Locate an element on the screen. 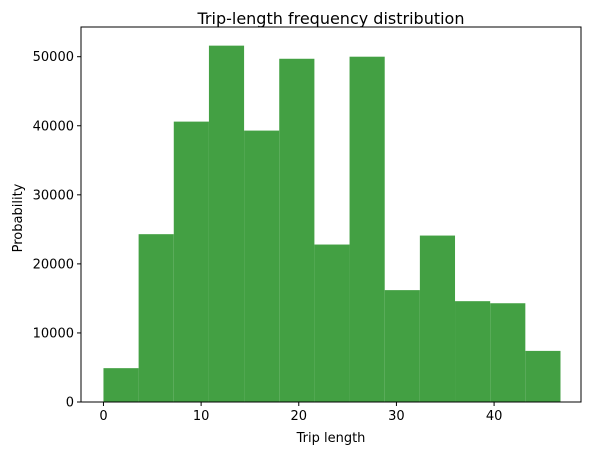 The height and width of the screenshot is (459, 589). y-tick-label: 0 is located at coordinates (70, 403).